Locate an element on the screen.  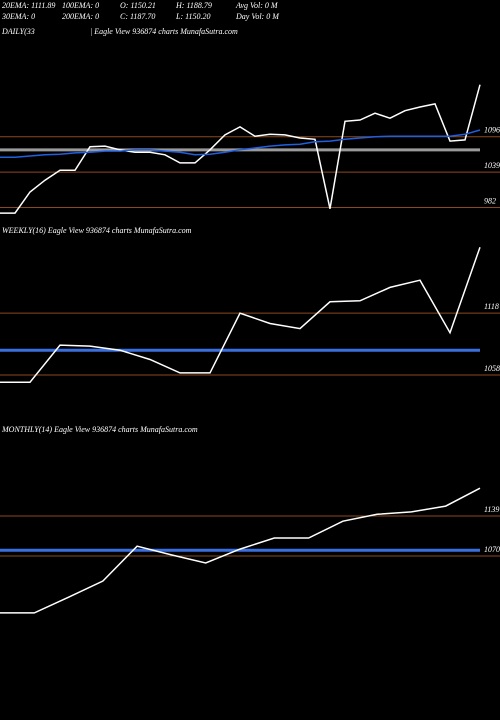
header-stat: Day Vol: 0 M is located at coordinates (257, 16).